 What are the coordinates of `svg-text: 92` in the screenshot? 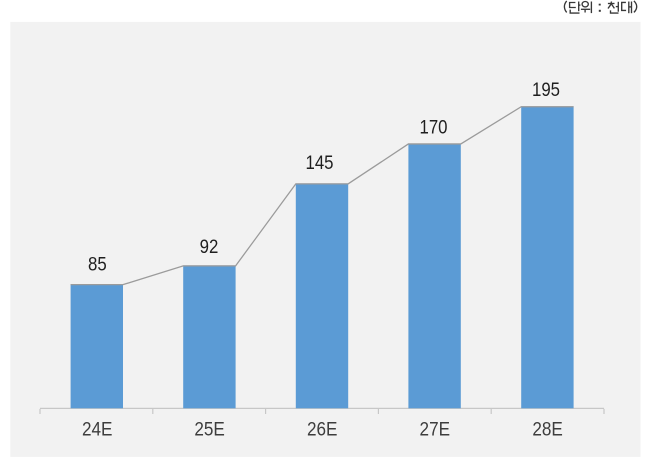 It's located at (209, 247).